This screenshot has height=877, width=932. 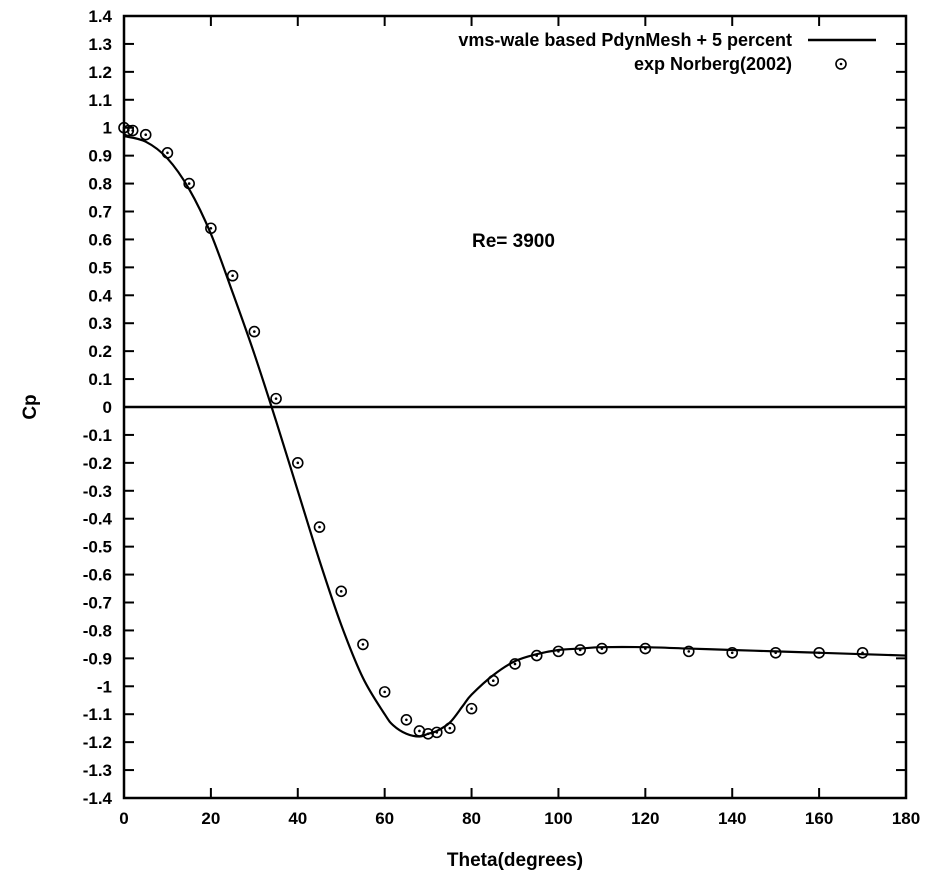 I want to click on y-tick-label: 0.1, so click(x=100, y=379).